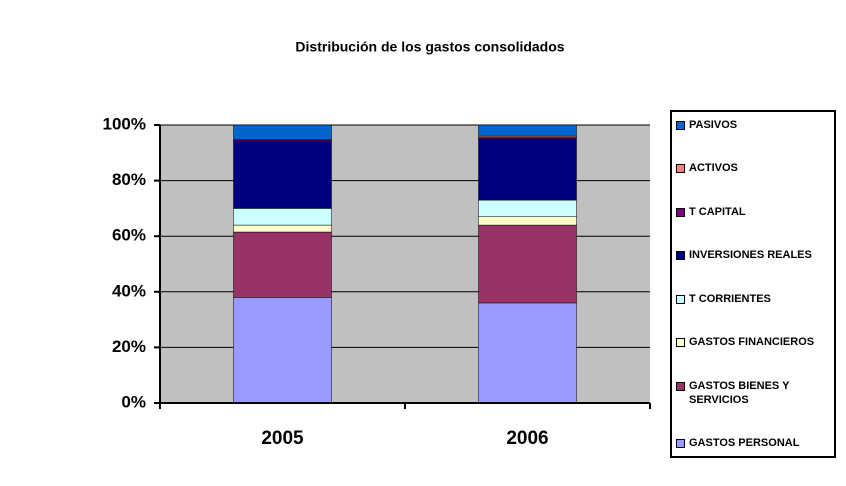 The height and width of the screenshot is (486, 846). Describe the element at coordinates (753, 212) in the screenshot. I see `legend-item: T CAPITAL` at that location.